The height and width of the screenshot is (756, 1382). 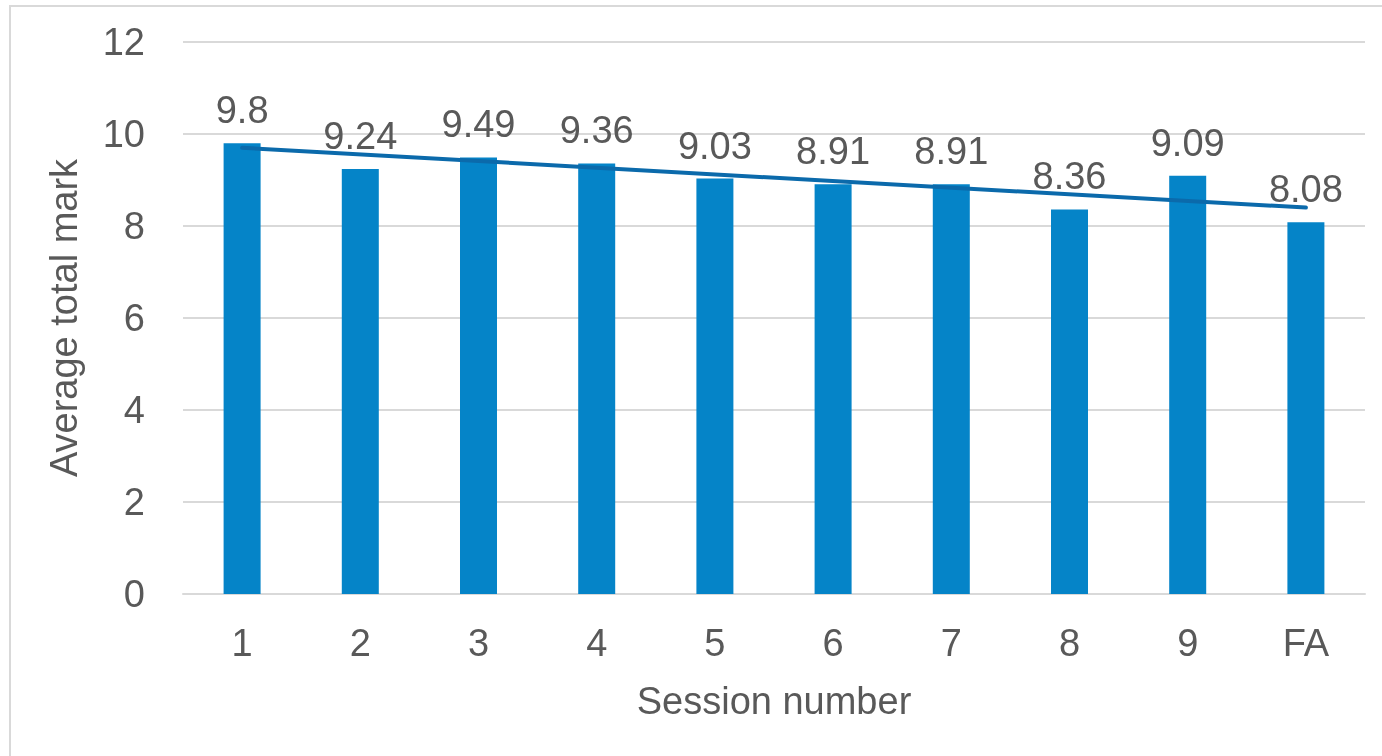 I want to click on y-tick-label: 12, so click(x=123, y=42).